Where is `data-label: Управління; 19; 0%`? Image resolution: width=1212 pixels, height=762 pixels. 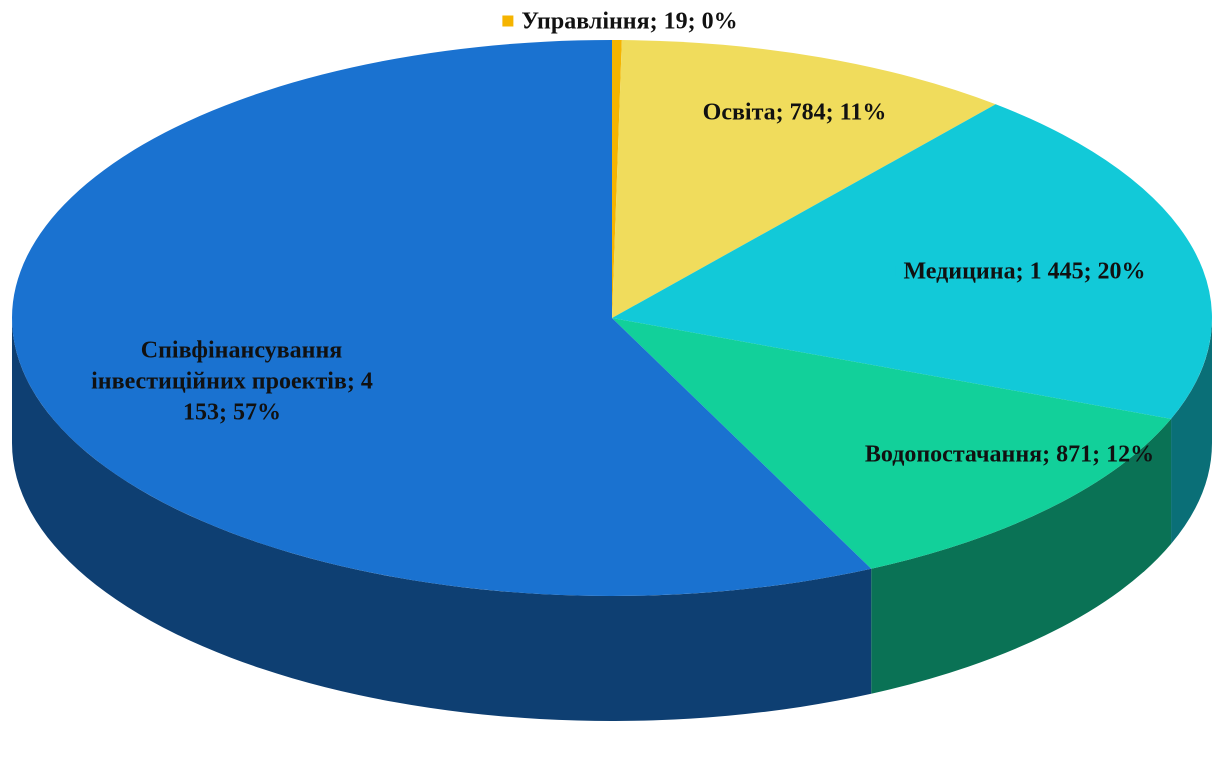 data-label: Управління; 19; 0% is located at coordinates (620, 22).